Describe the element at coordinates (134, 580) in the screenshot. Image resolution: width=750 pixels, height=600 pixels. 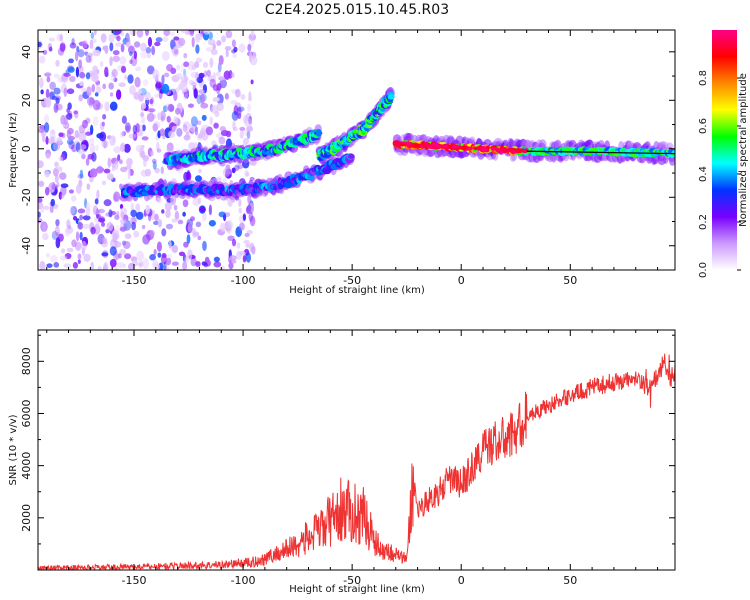
I see `x-tick-label: -150` at that location.